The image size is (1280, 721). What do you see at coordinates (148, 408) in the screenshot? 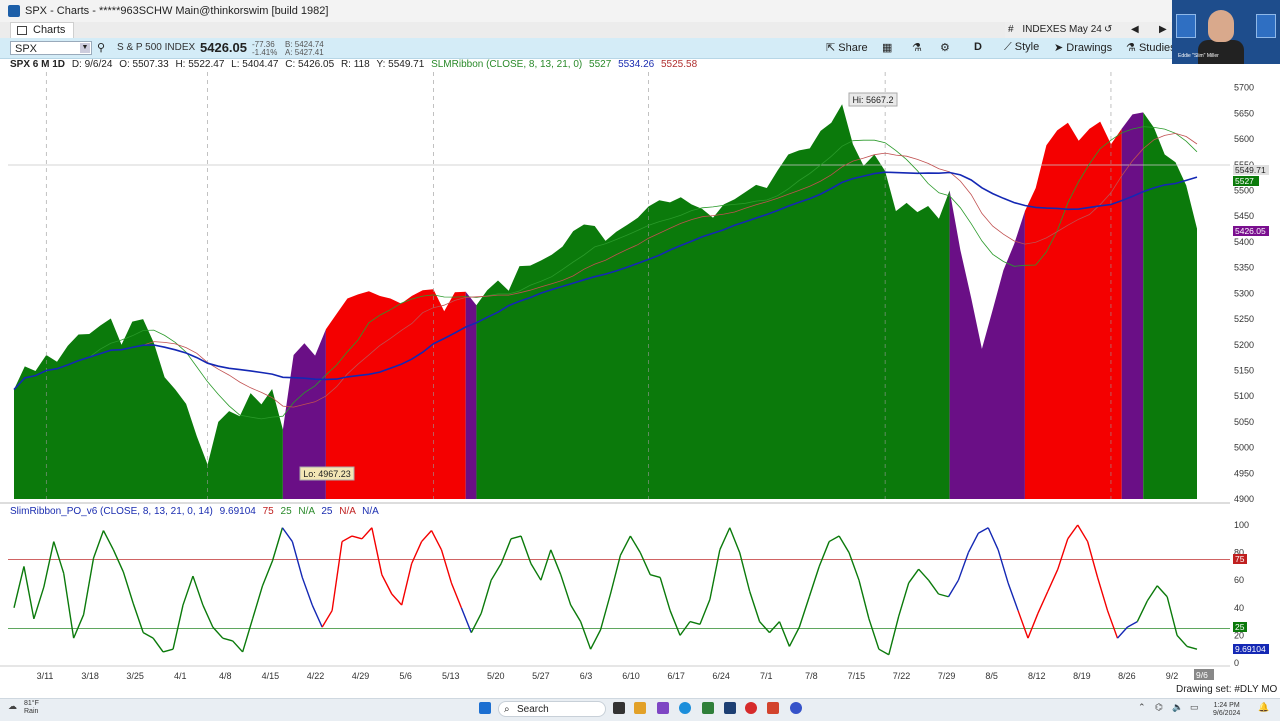
I see `price-band-green` at bounding box center [148, 408].